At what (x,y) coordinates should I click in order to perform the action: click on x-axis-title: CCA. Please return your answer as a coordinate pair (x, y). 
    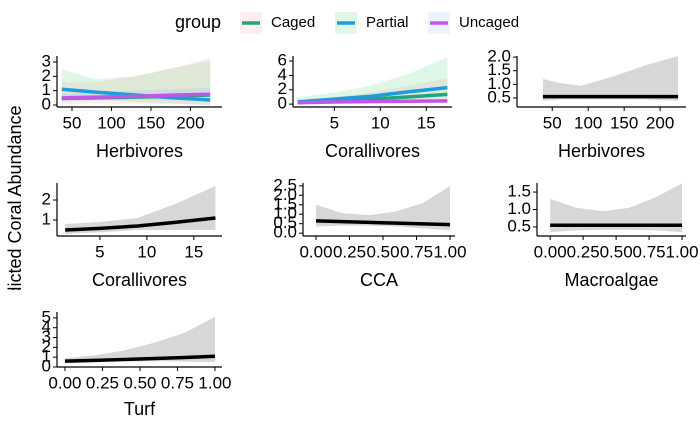
    Looking at the image, I should click on (379, 280).